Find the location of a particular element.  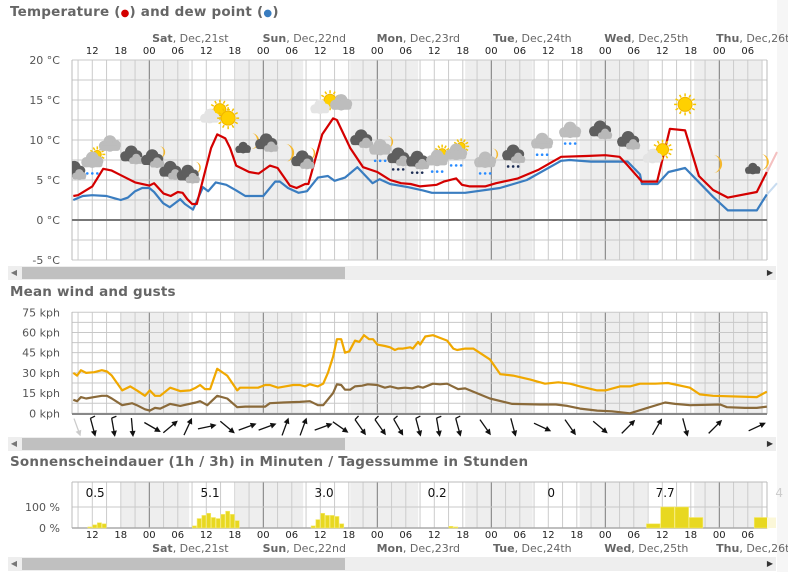

sunshine-scrollbar: ◀ ▶ is located at coordinates (392, 564).